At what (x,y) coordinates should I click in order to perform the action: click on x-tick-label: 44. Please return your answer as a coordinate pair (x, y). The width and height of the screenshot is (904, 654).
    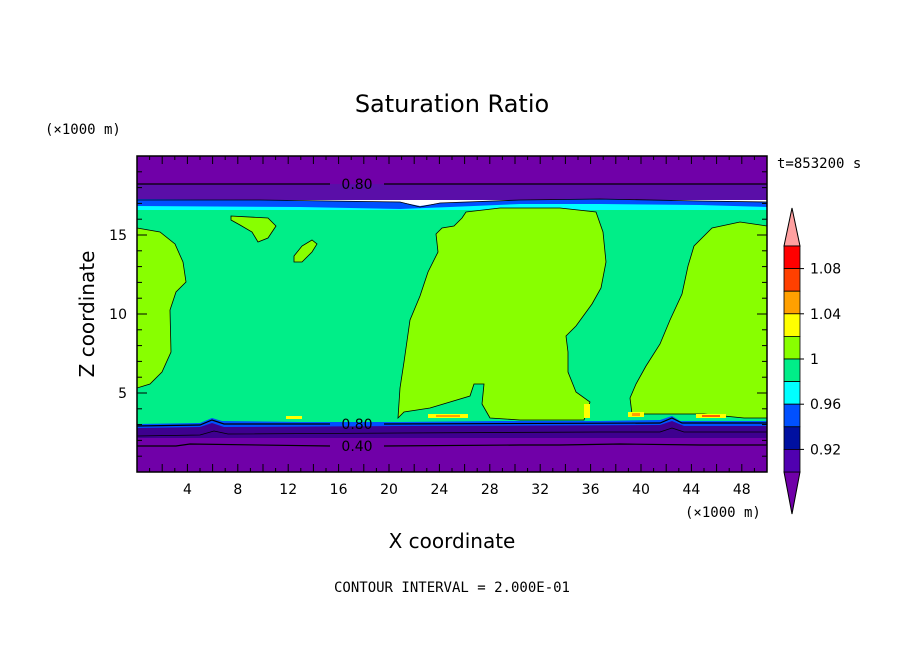
    Looking at the image, I should click on (691, 490).